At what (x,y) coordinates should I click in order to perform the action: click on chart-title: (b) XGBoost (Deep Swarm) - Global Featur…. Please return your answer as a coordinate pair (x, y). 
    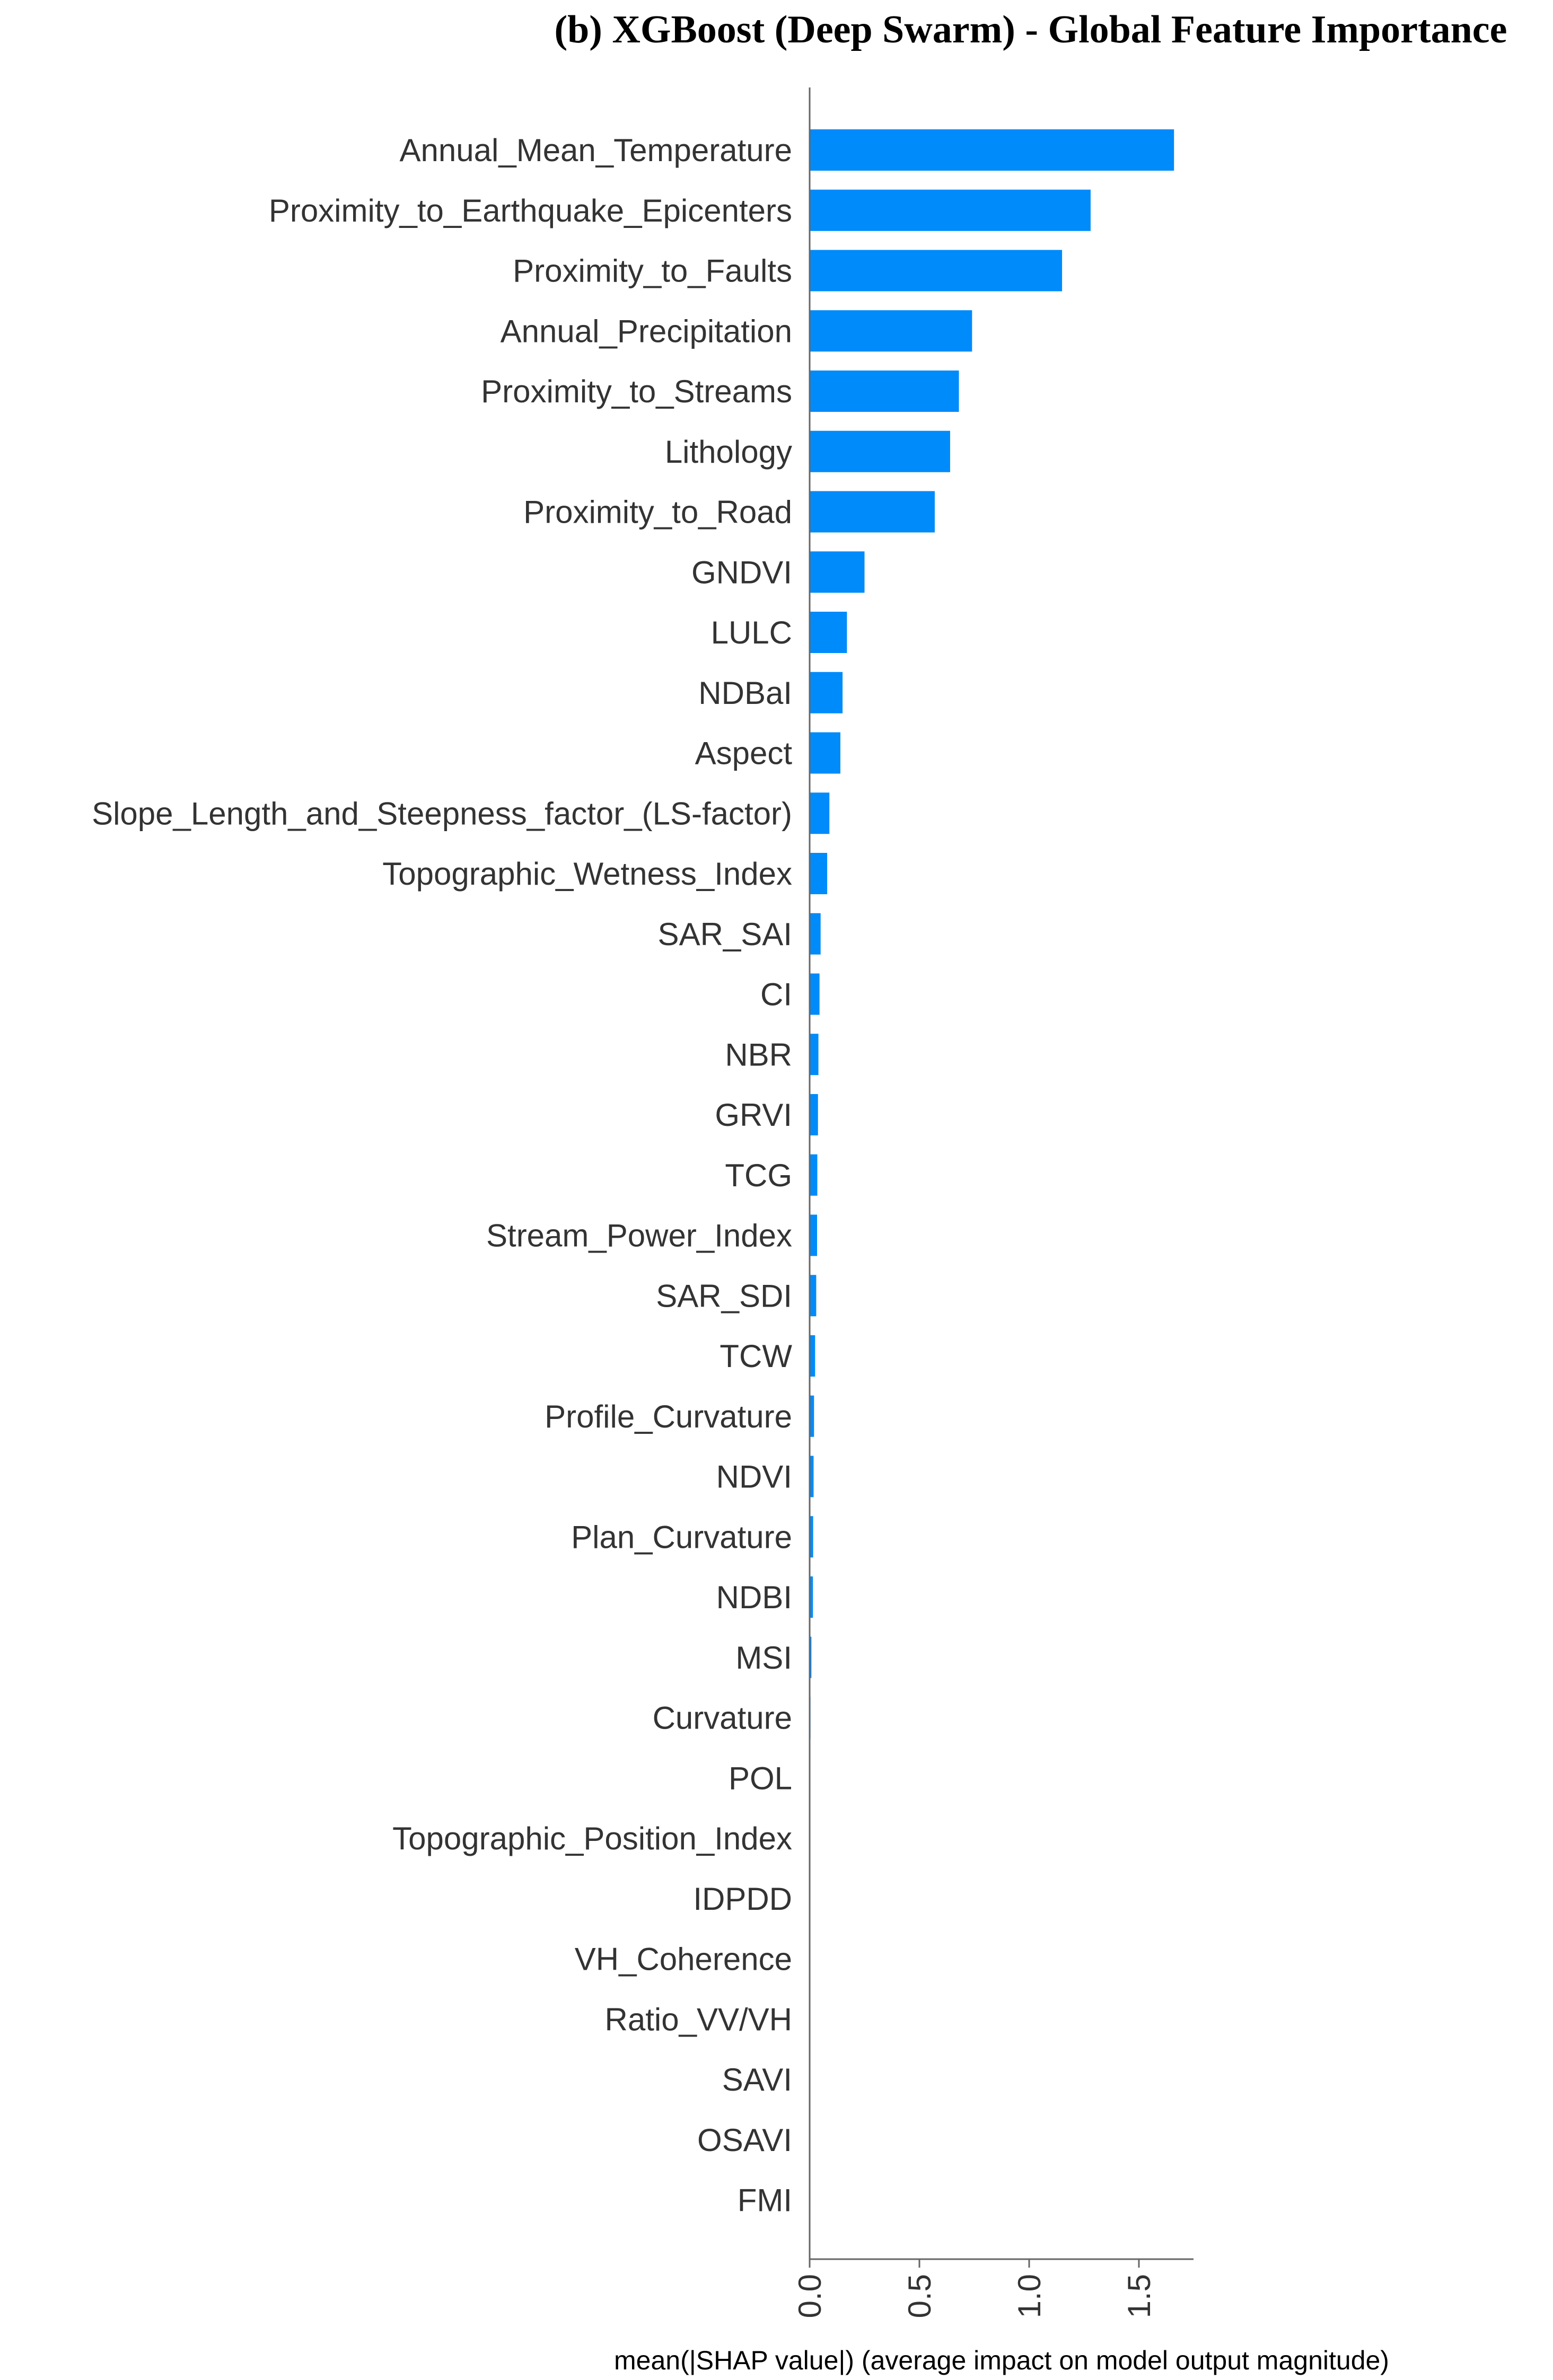
    Looking at the image, I should click on (1031, 29).